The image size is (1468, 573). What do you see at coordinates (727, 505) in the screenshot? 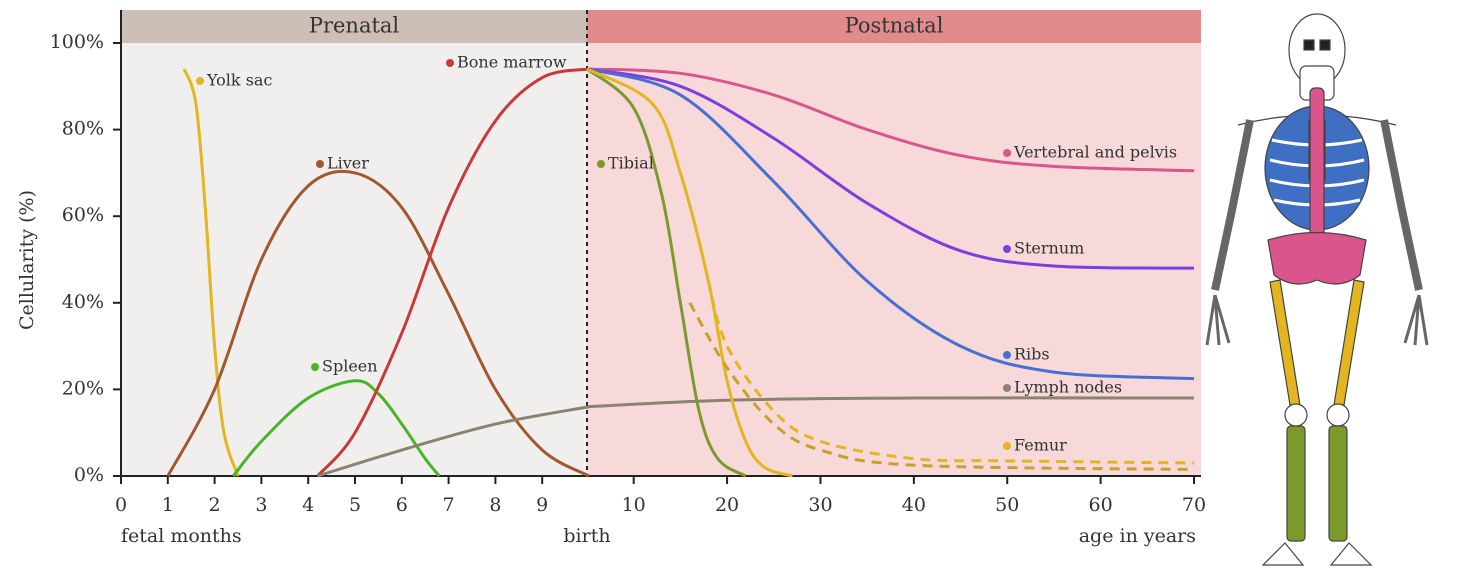
I see `x-tick-label: 20` at bounding box center [727, 505].